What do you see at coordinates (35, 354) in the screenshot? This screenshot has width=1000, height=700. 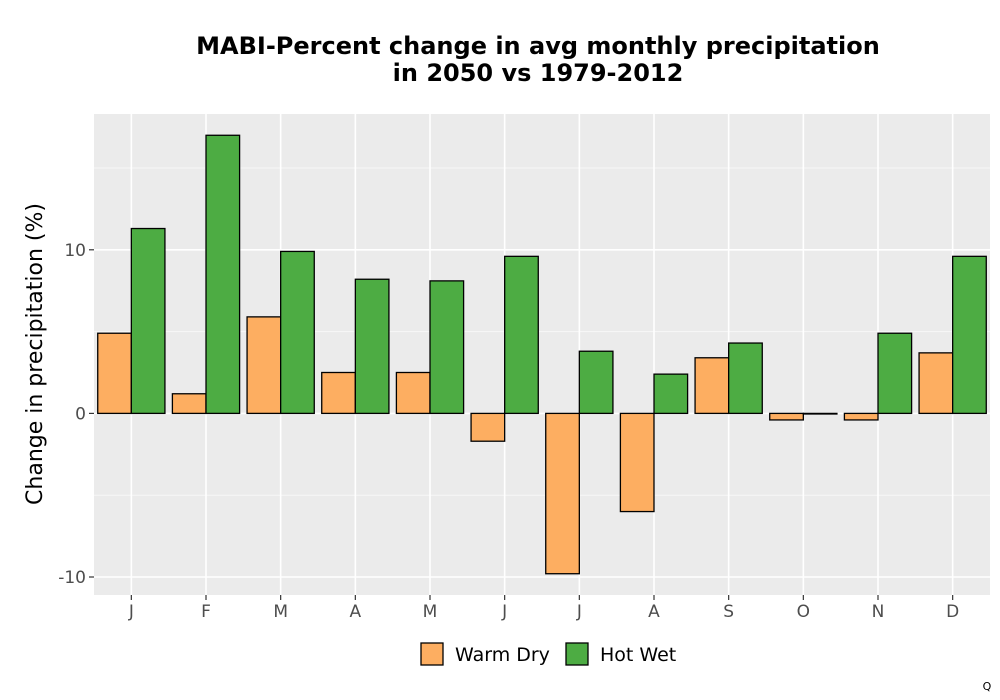 I see `y-axis-label: Change in precipitation (%)` at bounding box center [35, 354].